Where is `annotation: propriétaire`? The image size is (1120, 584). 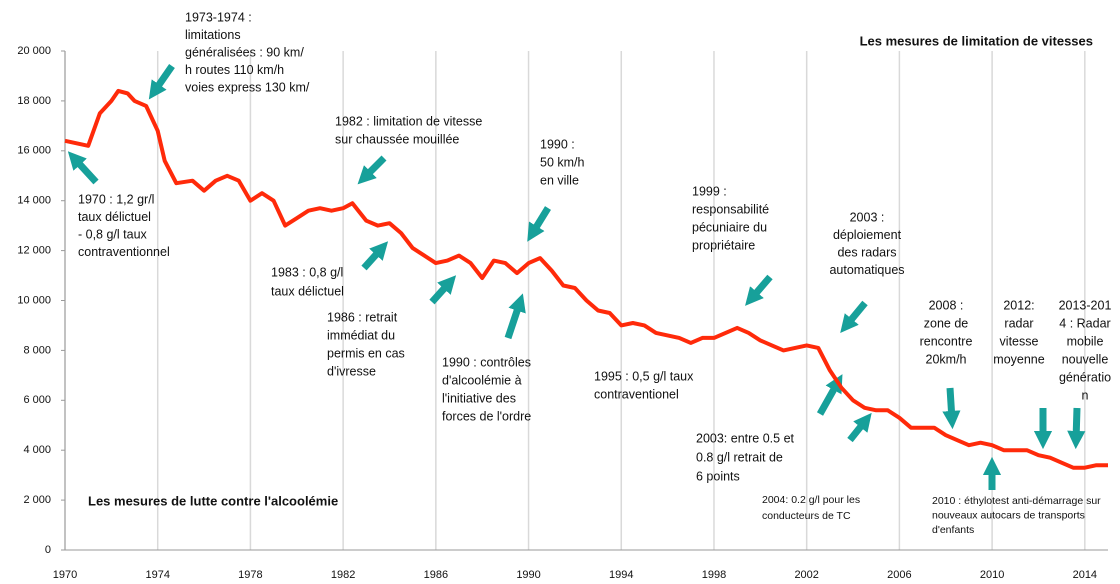
annotation: propriétaire is located at coordinates (723, 245).